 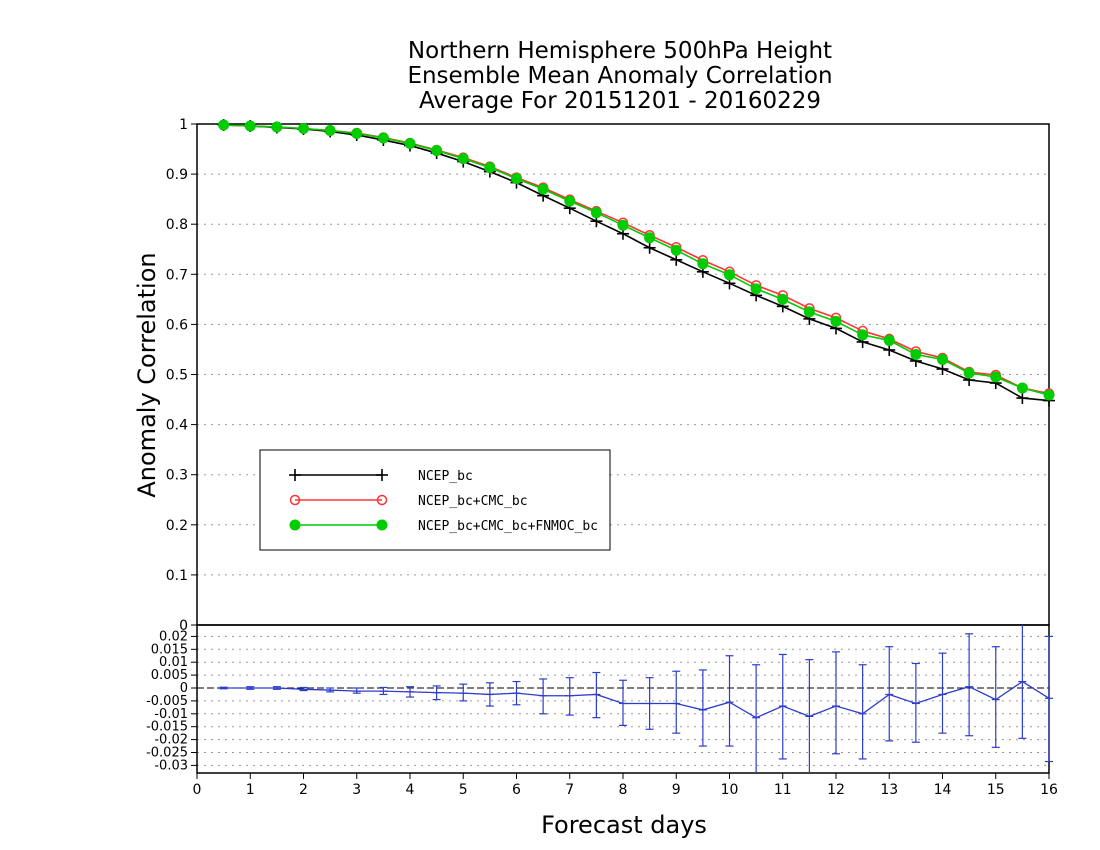 I want to click on main-y-tick-label: 0.8, so click(x=177, y=225).